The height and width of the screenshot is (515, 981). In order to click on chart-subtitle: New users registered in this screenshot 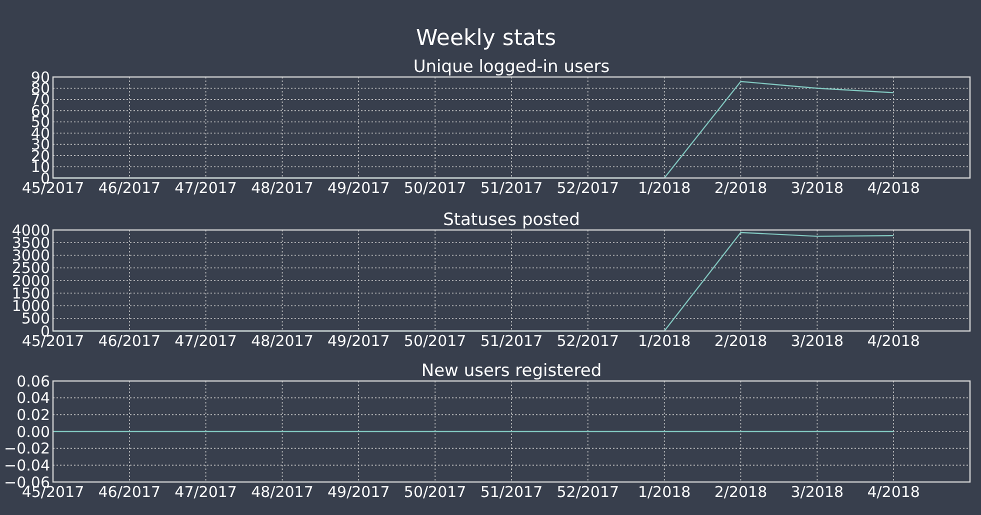, I will do `click(511, 371)`.